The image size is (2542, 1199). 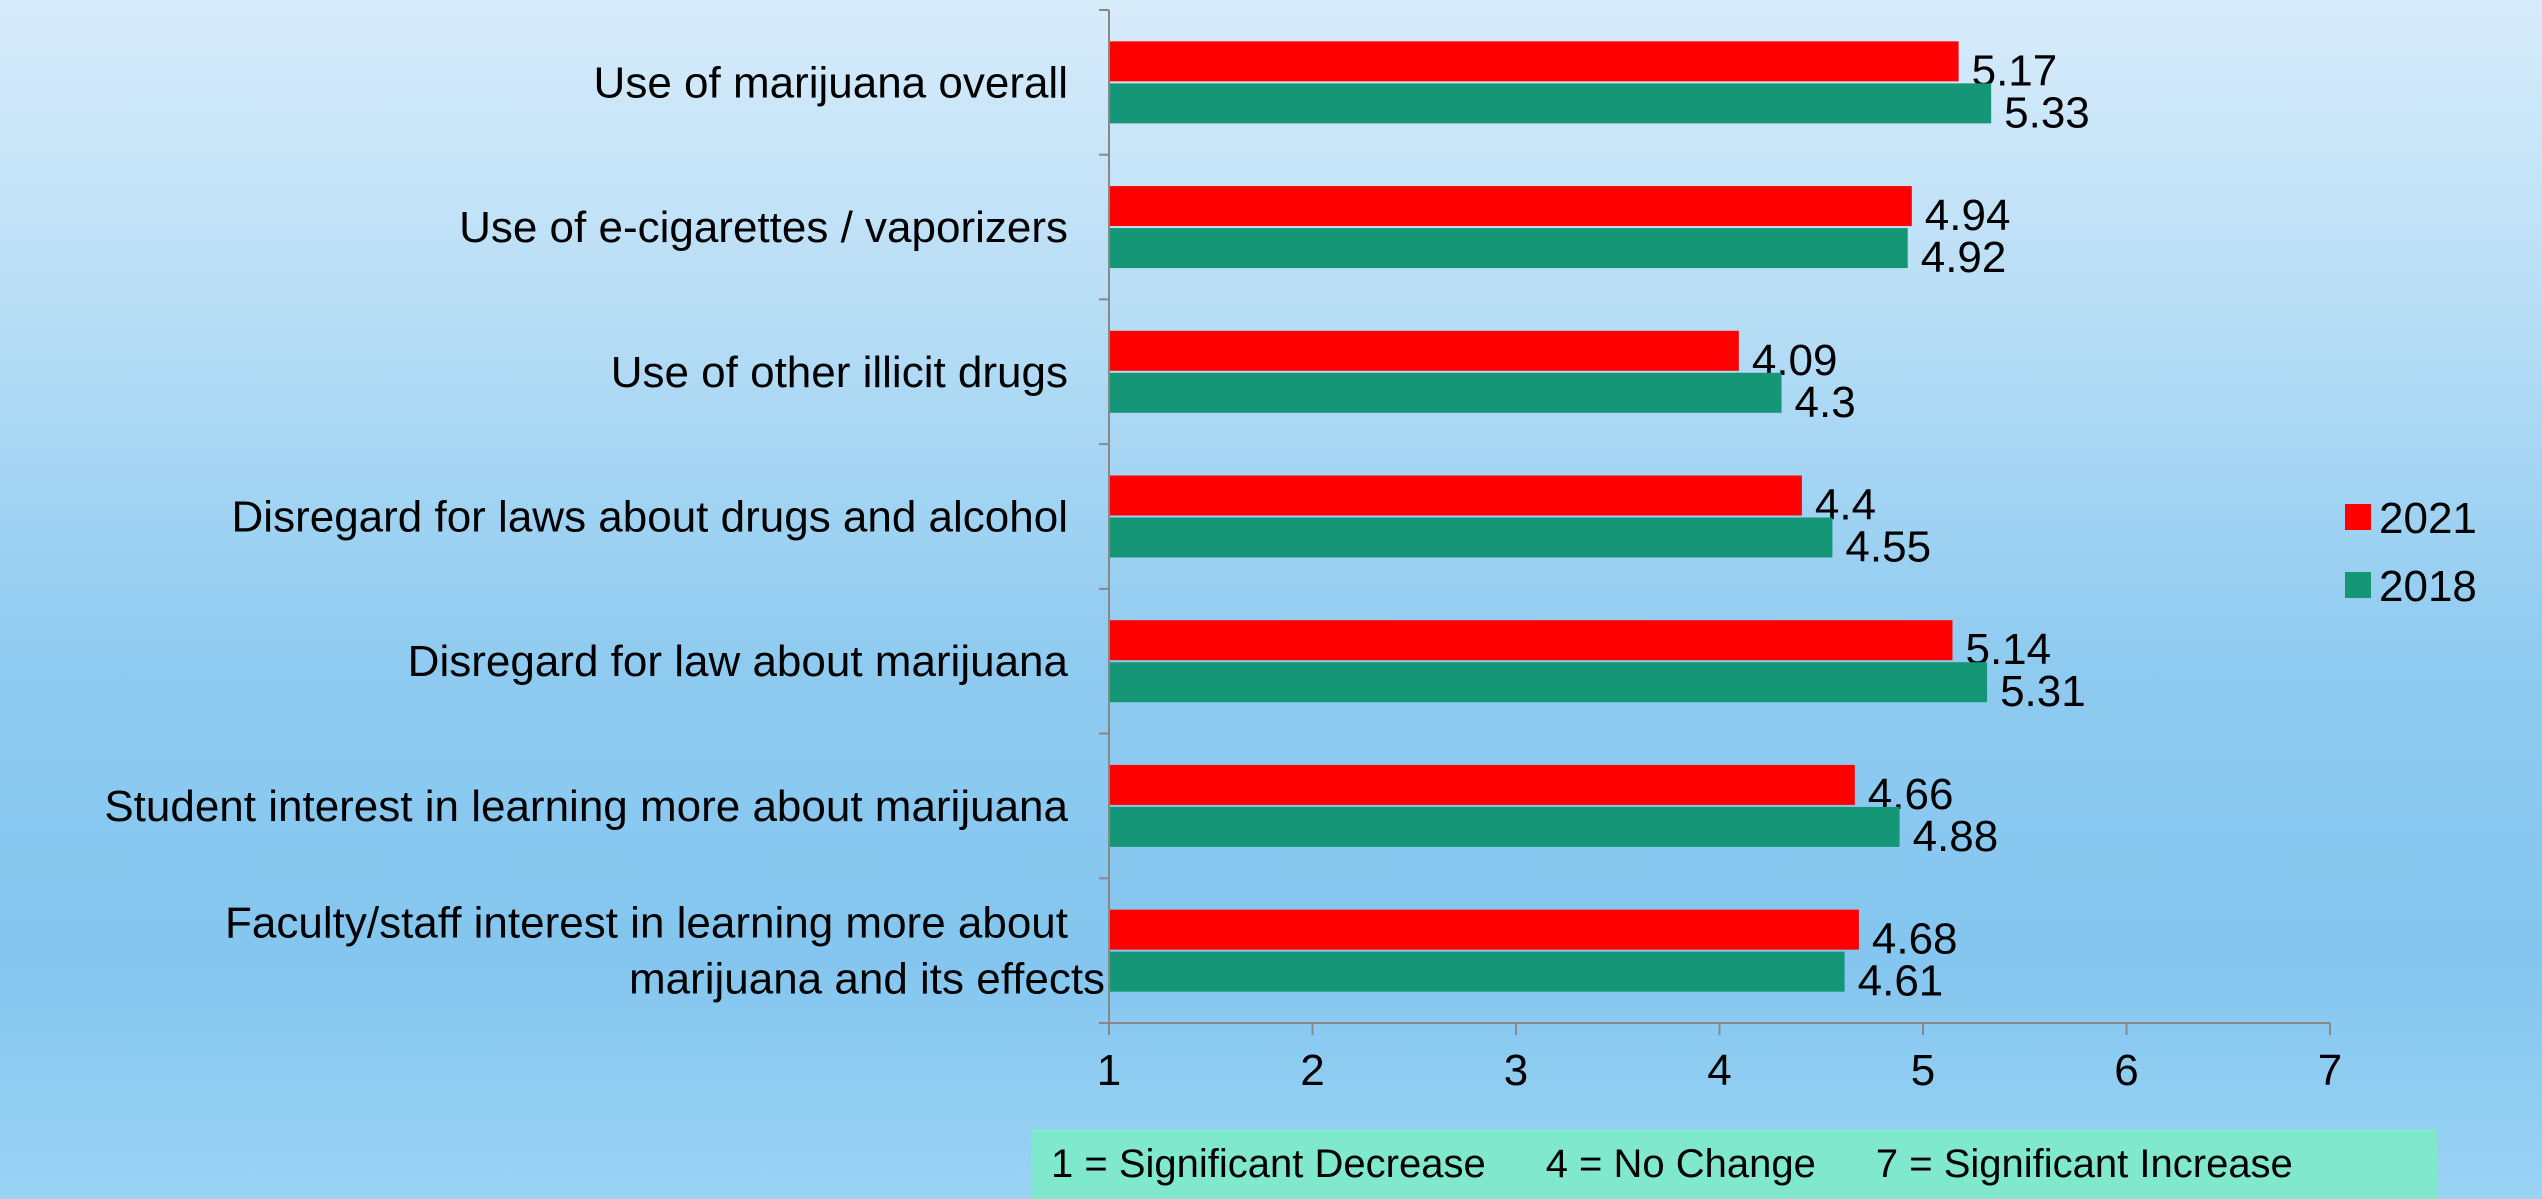 What do you see at coordinates (2358, 585) in the screenshot?
I see `legend-swatch-2018` at bounding box center [2358, 585].